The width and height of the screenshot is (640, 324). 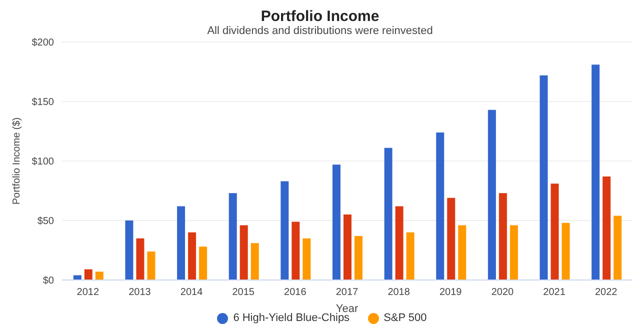 What do you see at coordinates (347, 309) in the screenshot?
I see `x-axis-title: Year` at bounding box center [347, 309].